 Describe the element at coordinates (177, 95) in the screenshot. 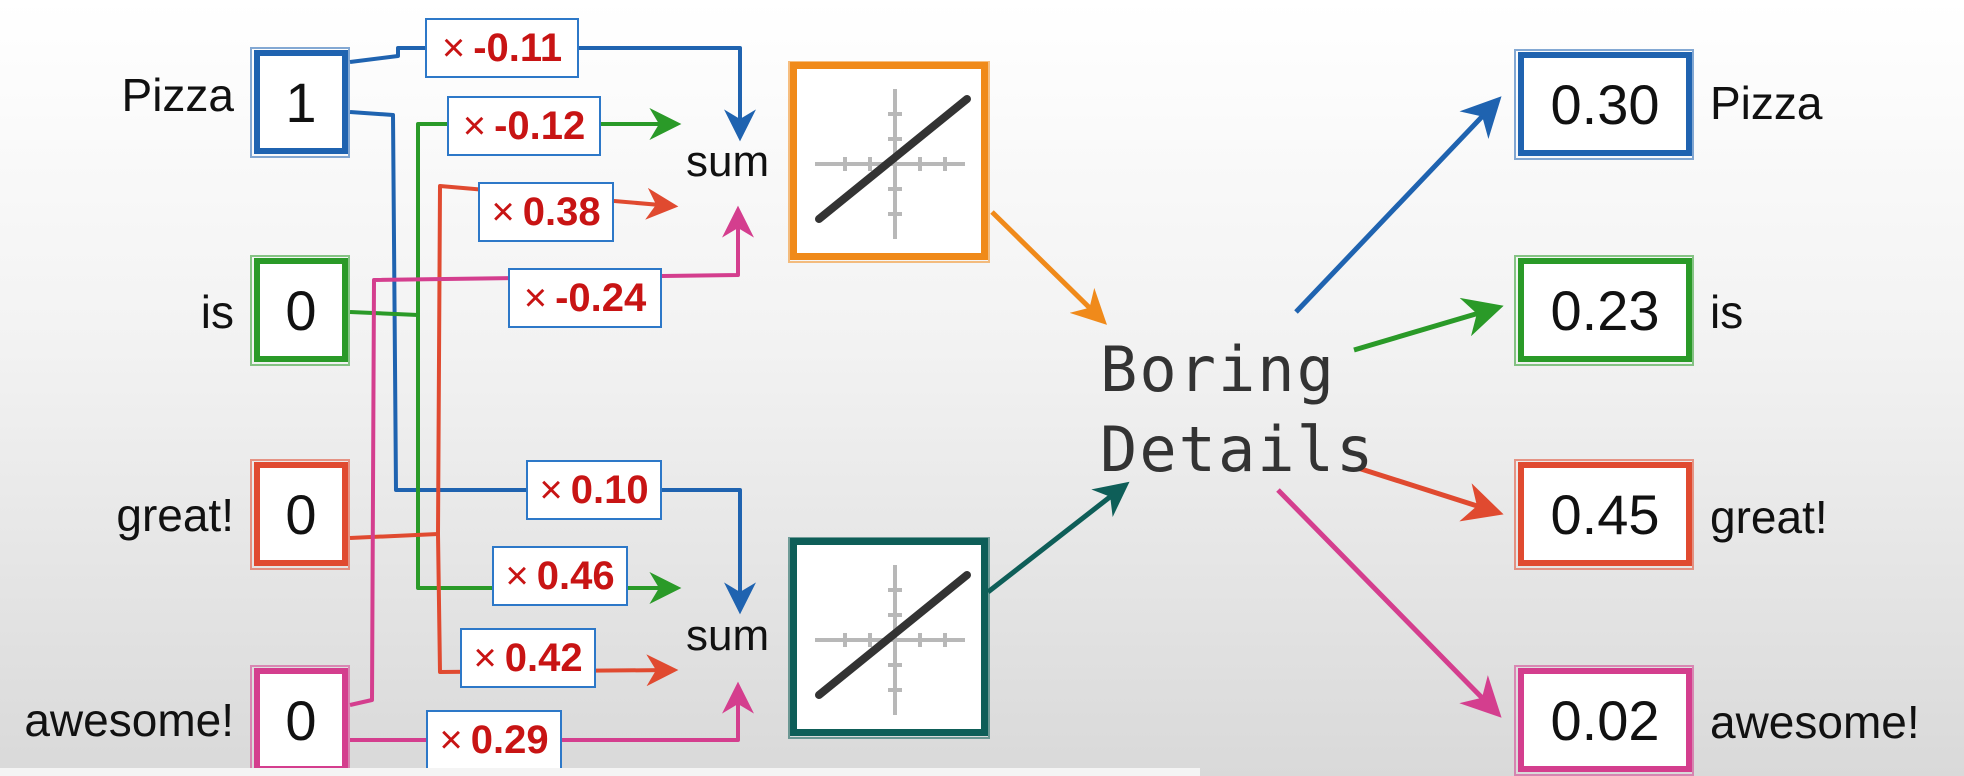

I see `input-word-pizza: Pizza` at that location.